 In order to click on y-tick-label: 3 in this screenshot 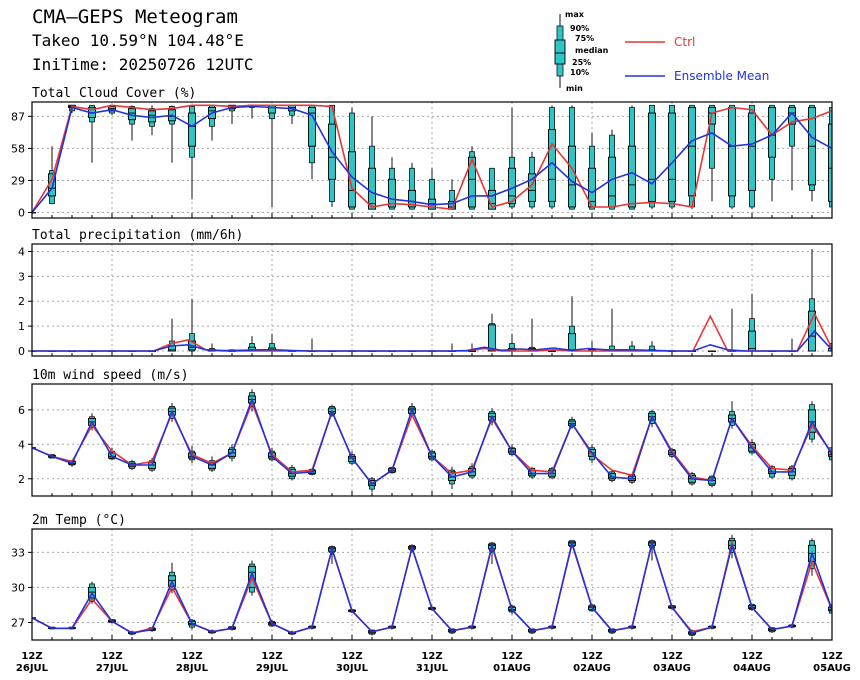, I will do `click(21, 276)`.